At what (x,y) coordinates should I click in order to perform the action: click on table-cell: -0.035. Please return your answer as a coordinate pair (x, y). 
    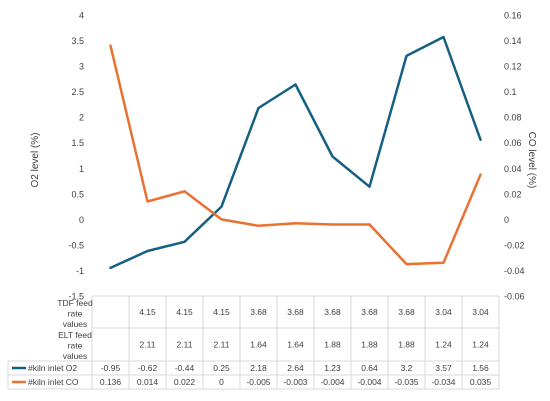
    Looking at the image, I should click on (406, 382).